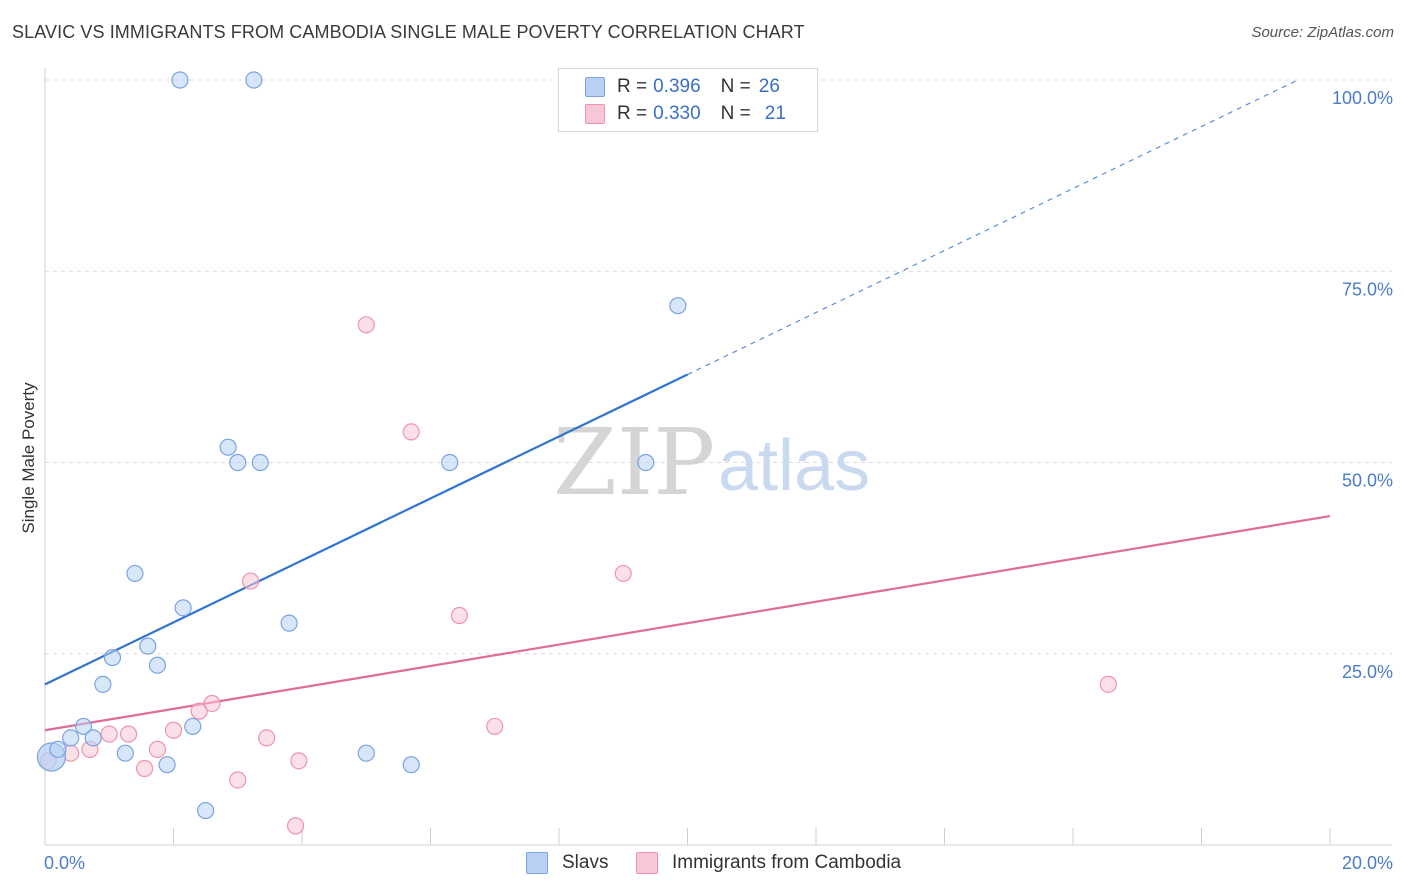 This screenshot has width=1406, height=892. I want to click on correlation-legend: R = 0.396 N = 26 R = 0.330 N = 21, so click(688, 100).